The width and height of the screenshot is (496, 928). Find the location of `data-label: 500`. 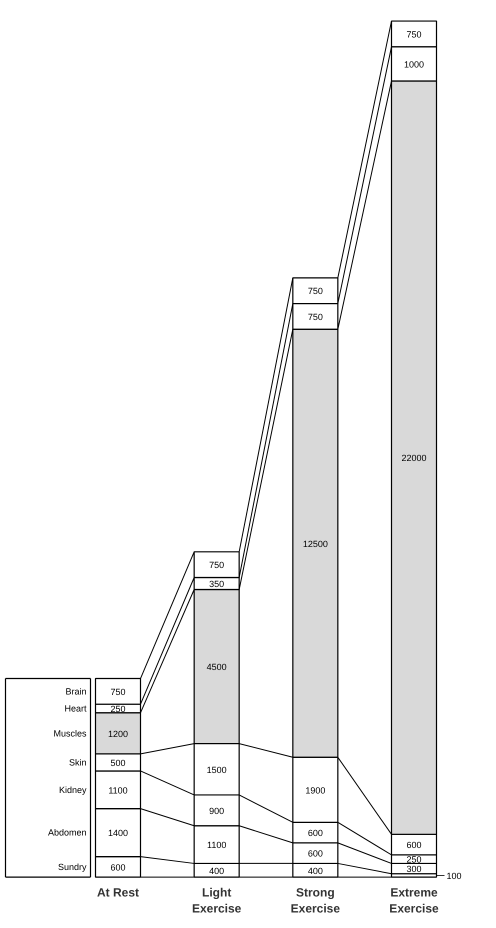

data-label: 500 is located at coordinates (118, 763).